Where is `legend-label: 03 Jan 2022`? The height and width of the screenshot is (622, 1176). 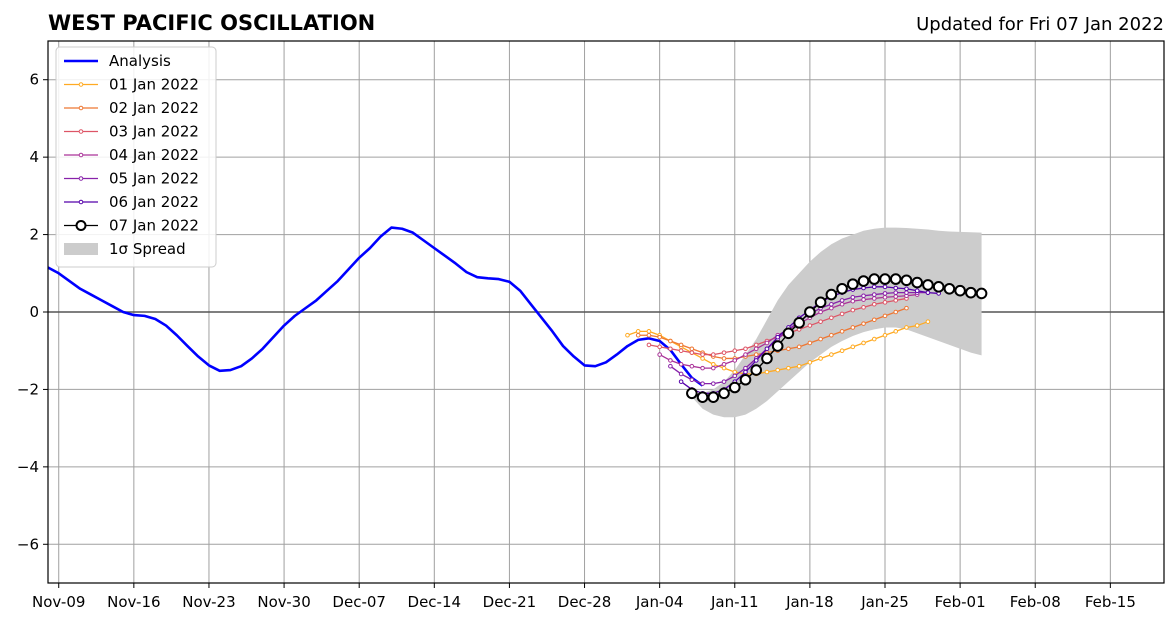 legend-label: 03 Jan 2022 is located at coordinates (154, 132).